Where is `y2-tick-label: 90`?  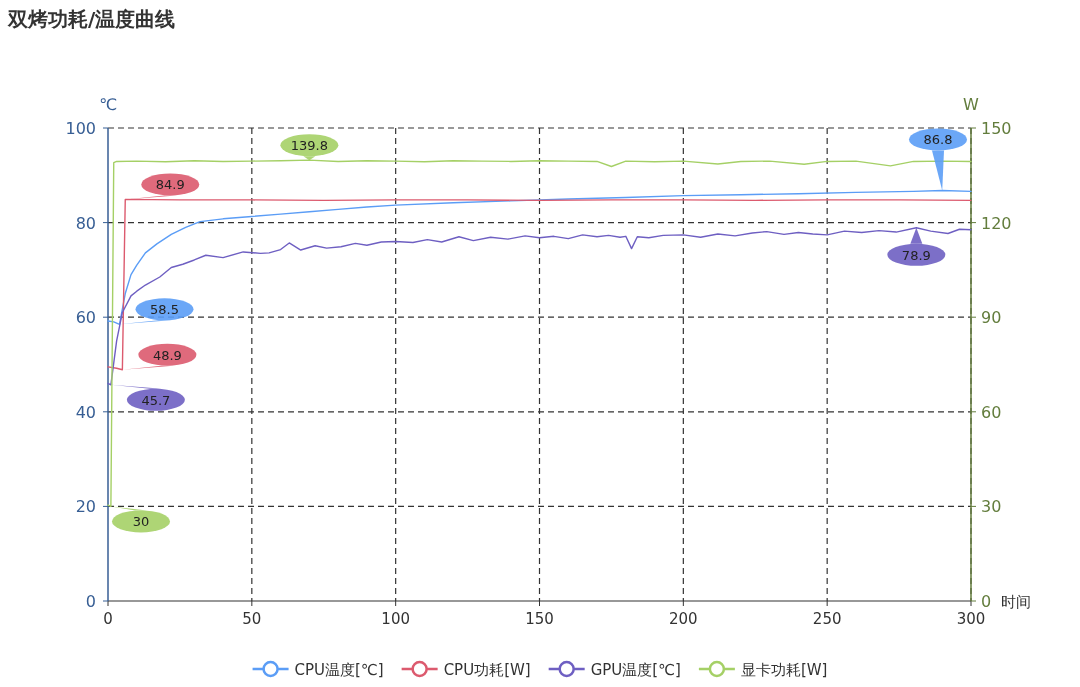 y2-tick-label: 90 is located at coordinates (991, 318).